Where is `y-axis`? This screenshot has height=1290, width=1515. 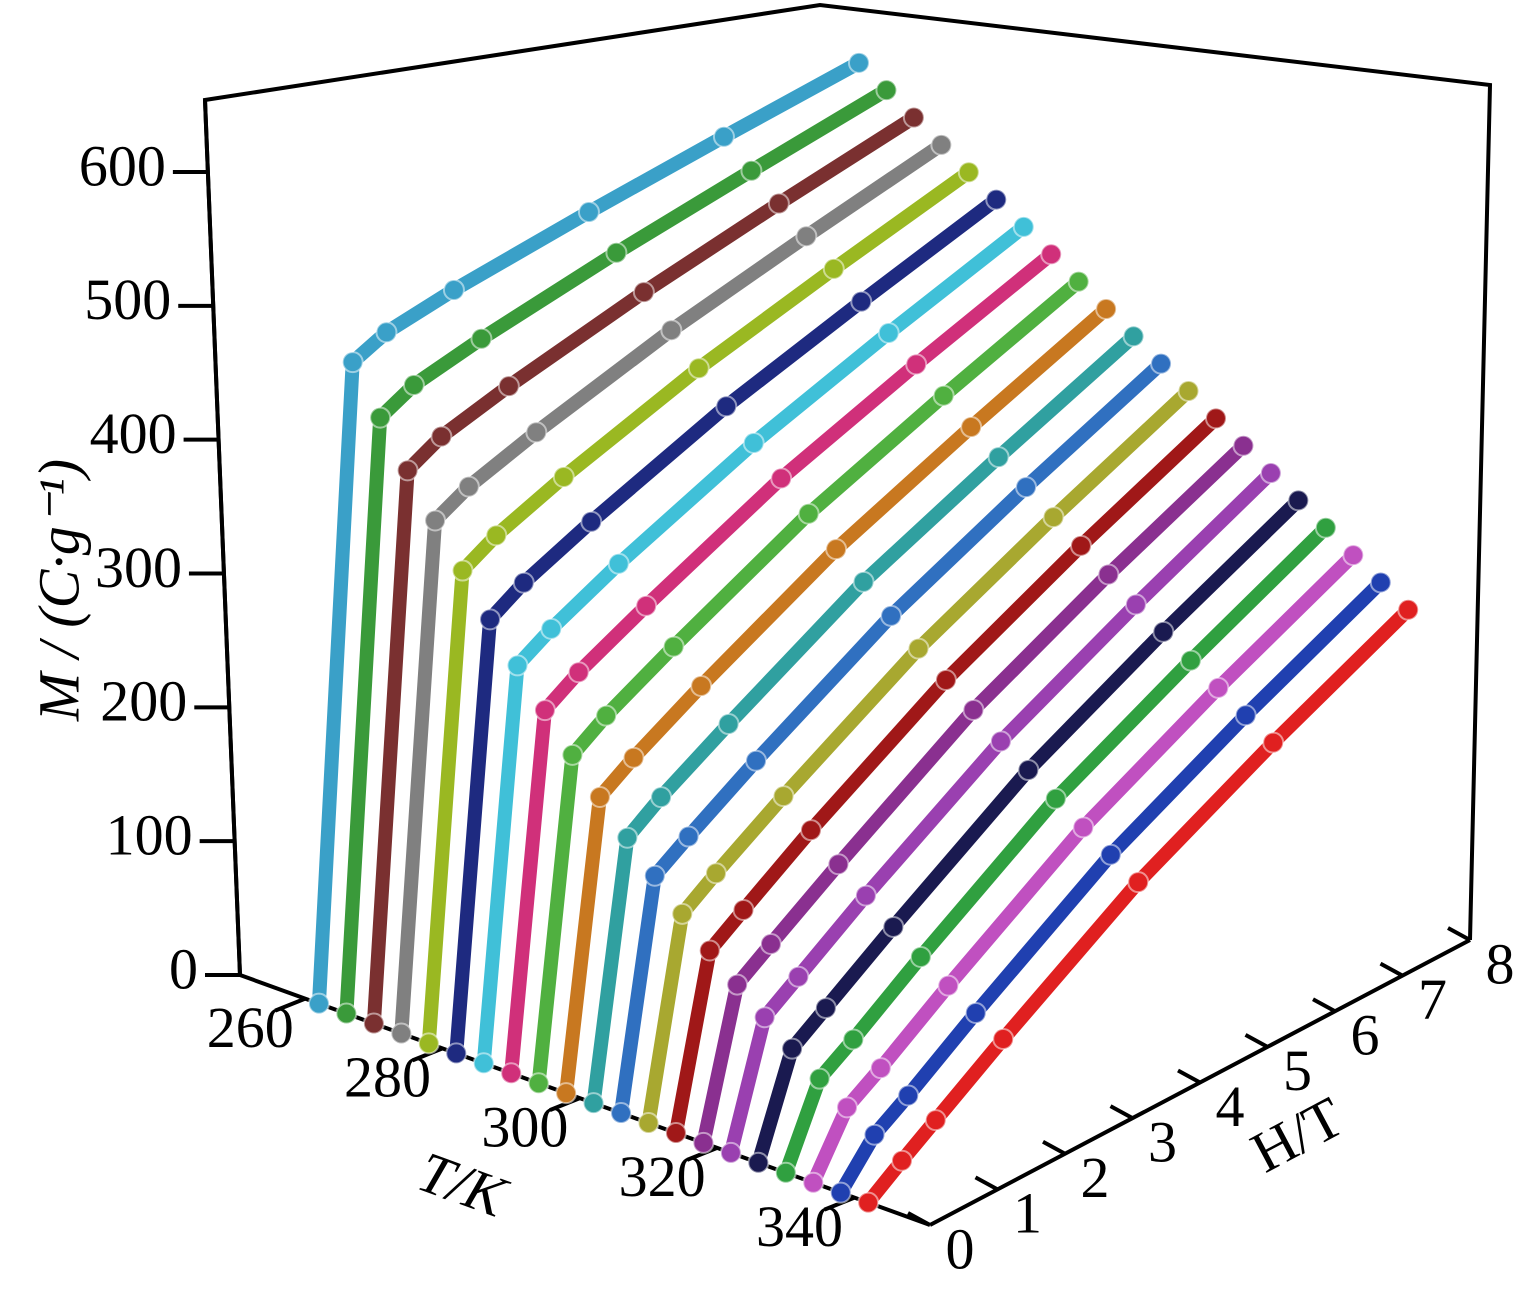
y-axis is located at coordinates (222, 537).